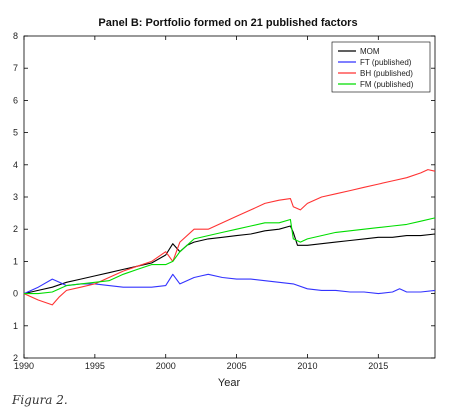  I want to click on y-tick-label: 3, so click(15, 197).